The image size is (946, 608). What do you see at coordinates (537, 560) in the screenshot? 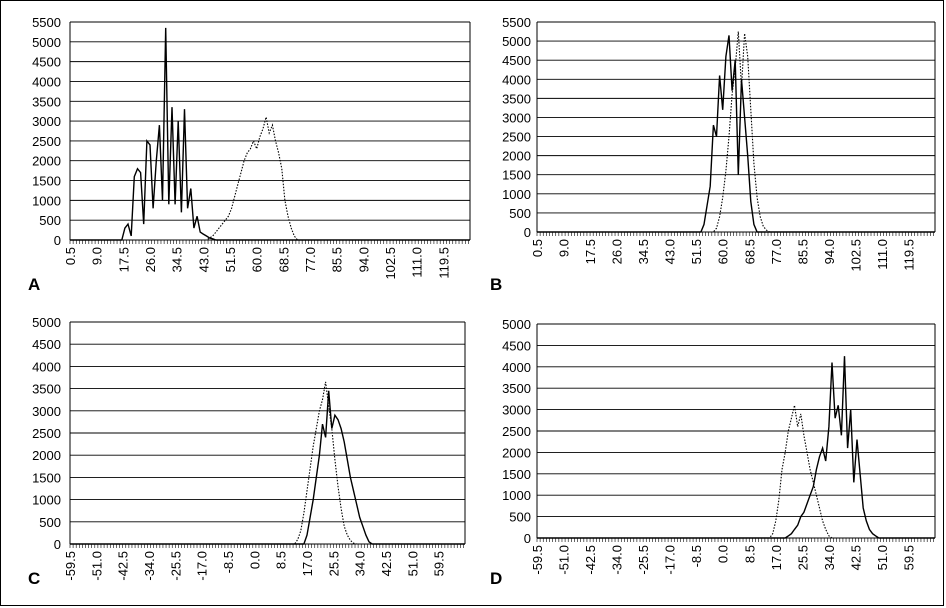
I see `x-tick-label: -59.5` at bounding box center [537, 560].